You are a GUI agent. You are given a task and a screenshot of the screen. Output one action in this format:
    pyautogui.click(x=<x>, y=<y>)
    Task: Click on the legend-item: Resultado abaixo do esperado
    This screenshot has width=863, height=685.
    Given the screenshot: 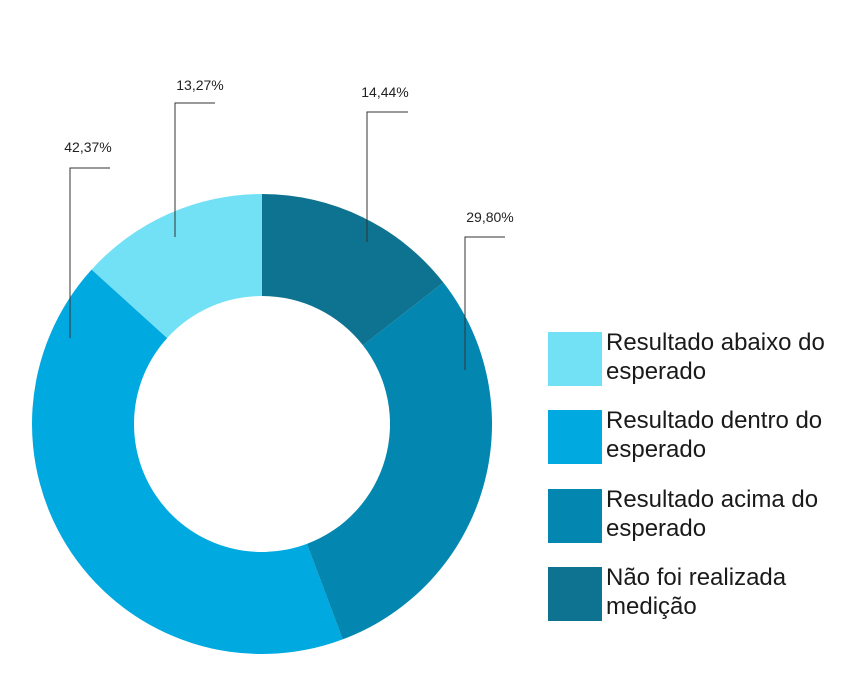 What is the action you would take?
    pyautogui.click(x=698, y=358)
    